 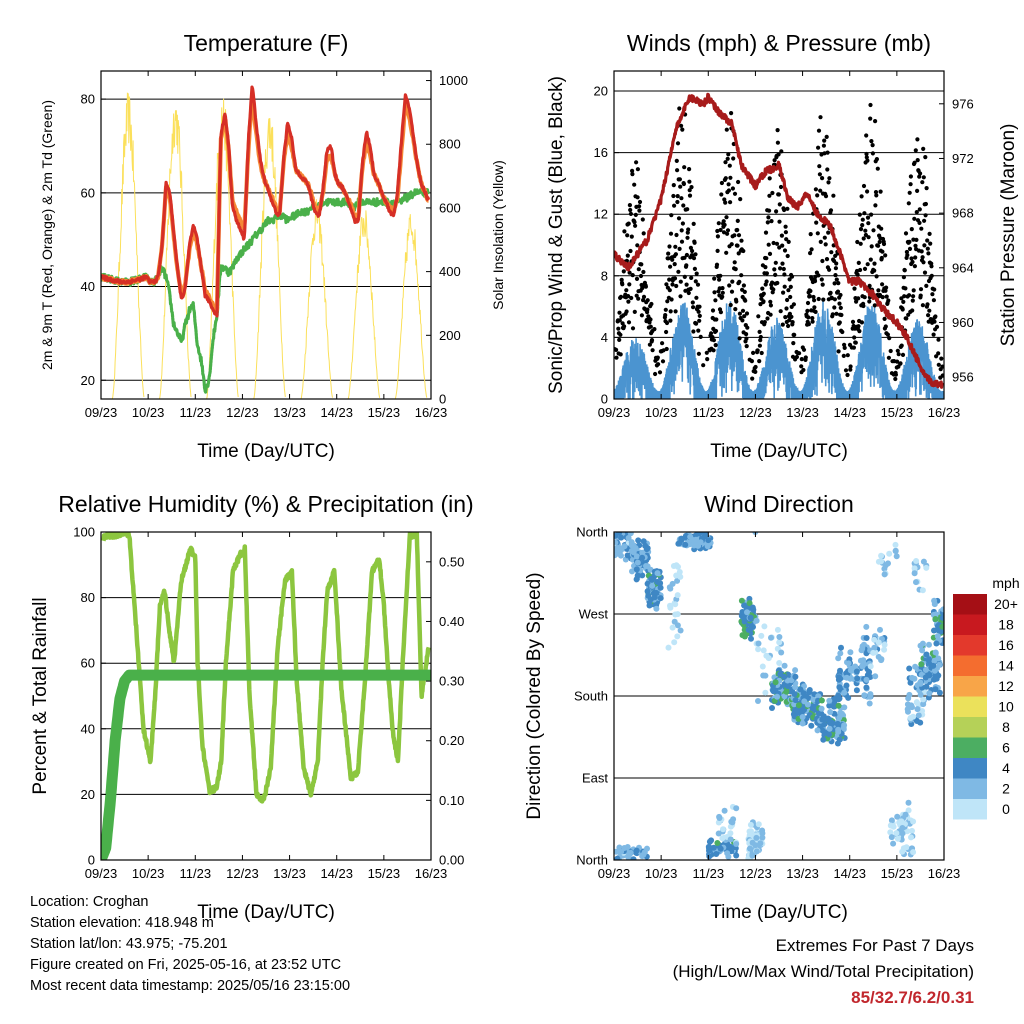 I want to click on y-tick-label: 80, so click(x=88, y=99).